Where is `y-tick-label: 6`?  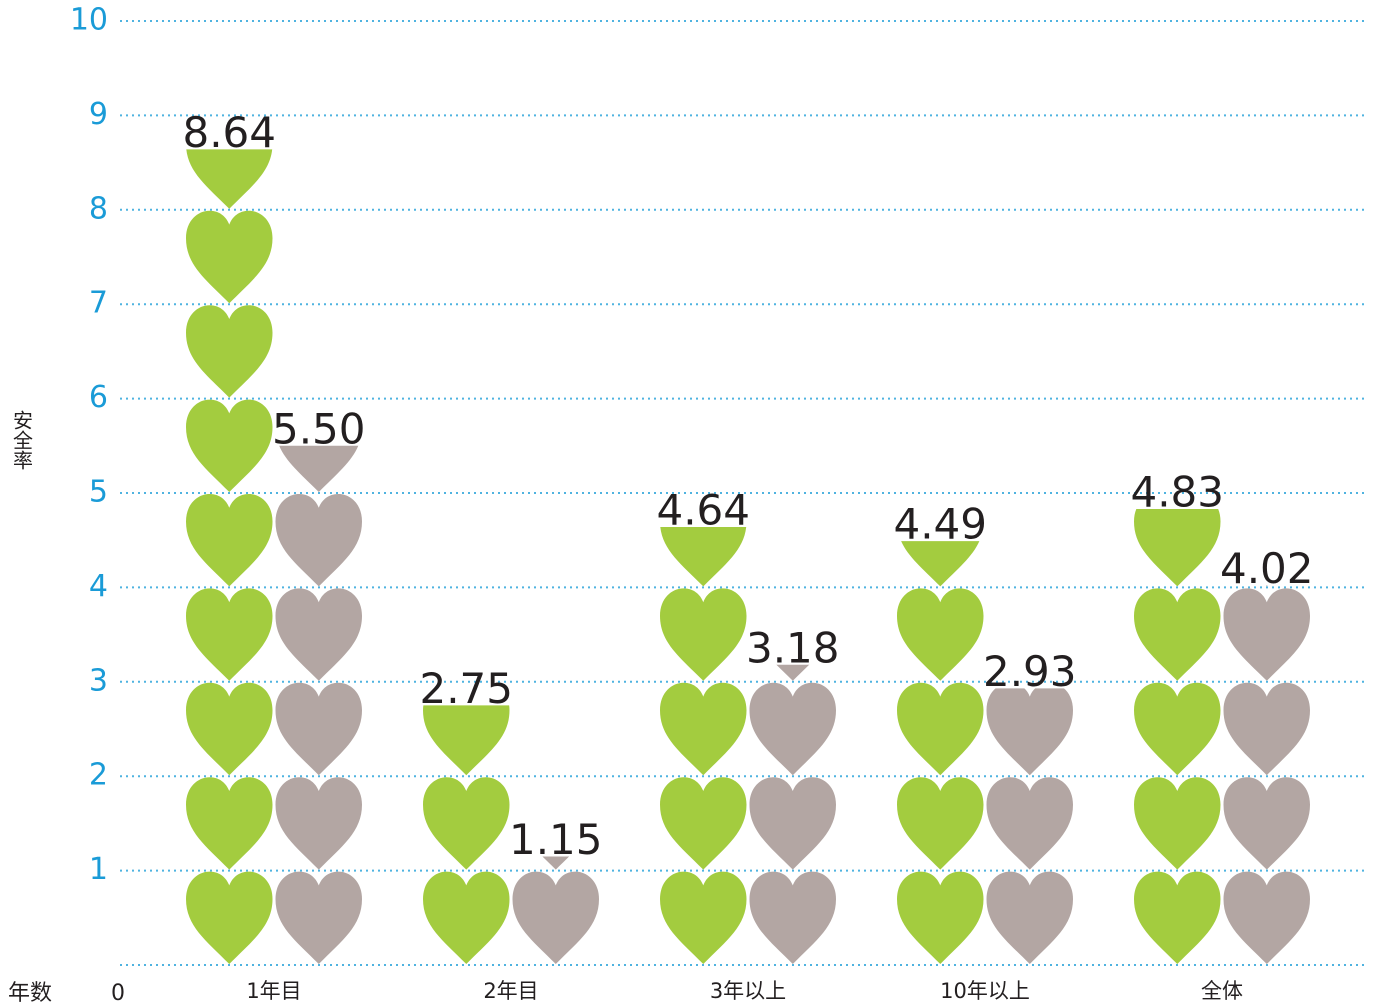 y-tick-label: 6 is located at coordinates (98, 397).